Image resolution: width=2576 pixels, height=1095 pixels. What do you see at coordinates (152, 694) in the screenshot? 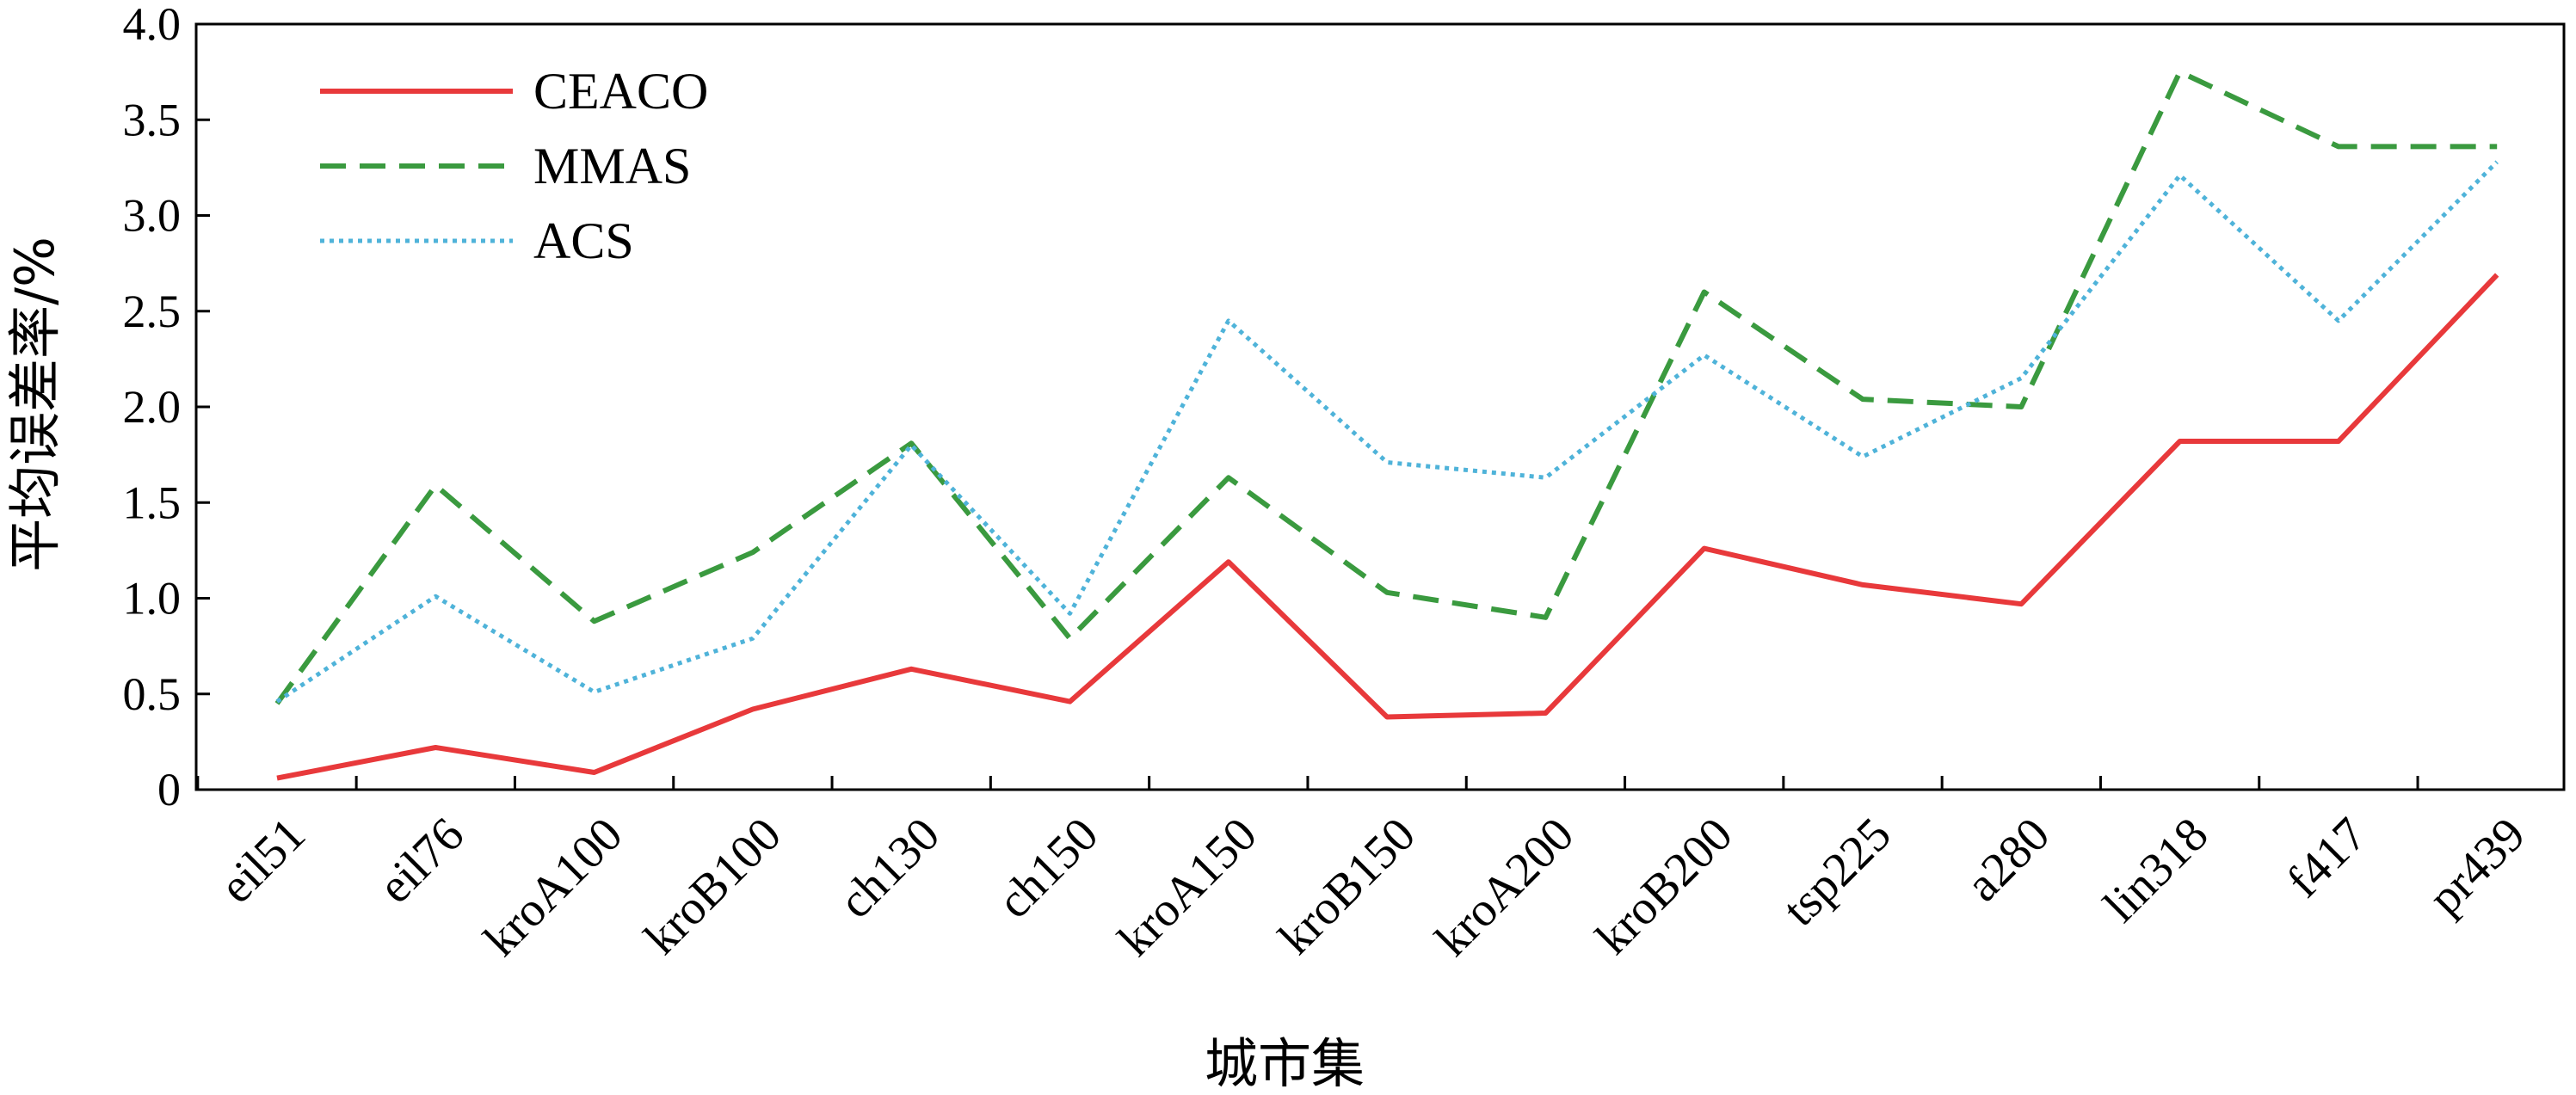
I see `y-tick-label: 0.5` at bounding box center [152, 694].